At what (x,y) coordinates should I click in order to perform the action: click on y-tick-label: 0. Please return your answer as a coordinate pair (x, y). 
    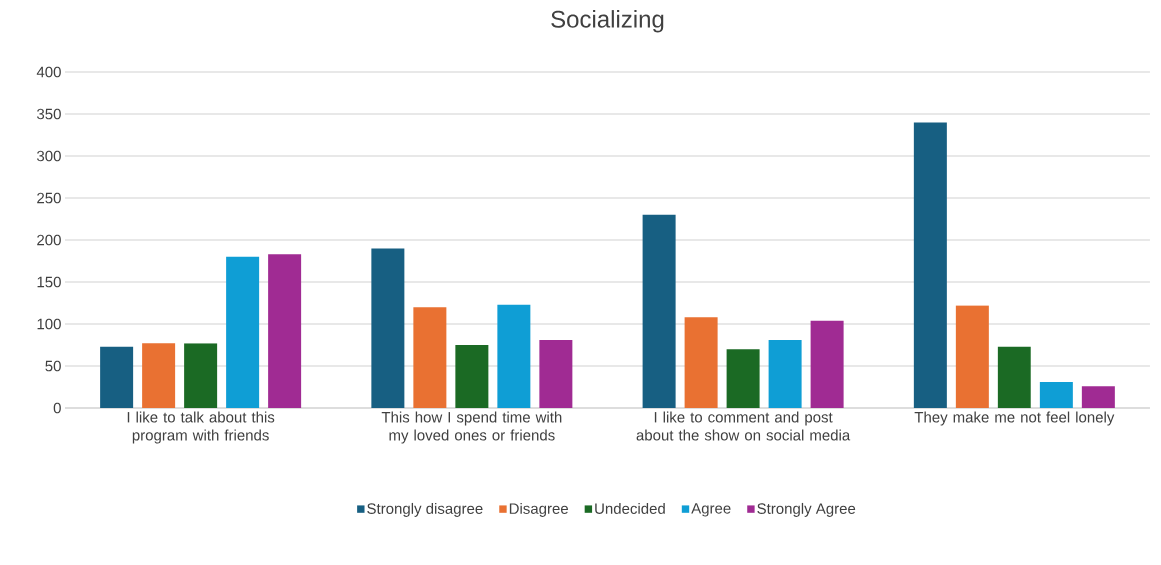
    Looking at the image, I should click on (57, 408).